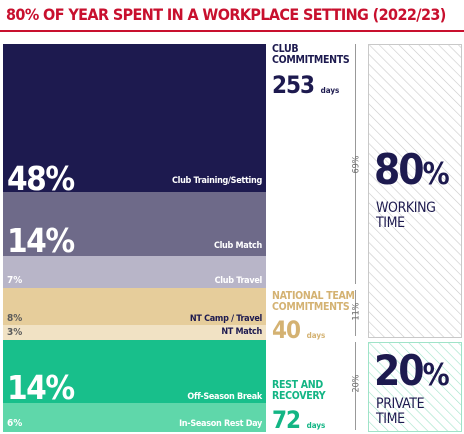 The image size is (464, 434). What do you see at coordinates (216, 181) in the screenshot?
I see `category-label-club-training: Club Training/Setting` at bounding box center [216, 181].